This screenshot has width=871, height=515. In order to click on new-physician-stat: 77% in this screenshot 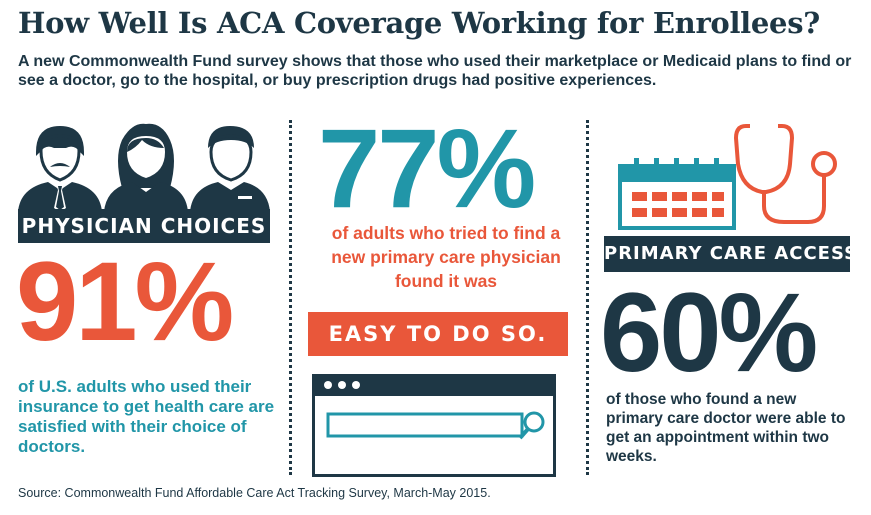, I will do `click(427, 168)`.